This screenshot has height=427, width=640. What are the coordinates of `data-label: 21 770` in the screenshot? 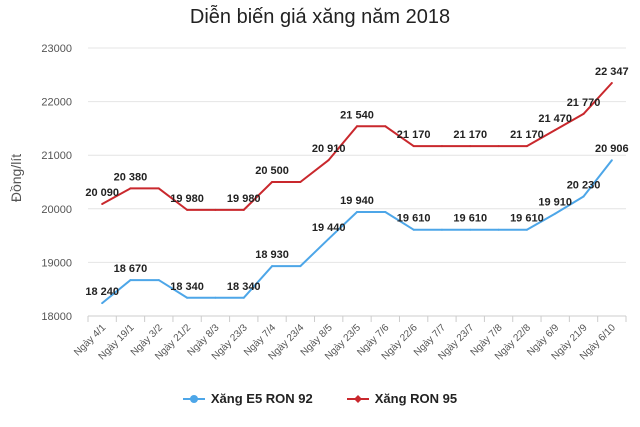 It's located at (584, 103).